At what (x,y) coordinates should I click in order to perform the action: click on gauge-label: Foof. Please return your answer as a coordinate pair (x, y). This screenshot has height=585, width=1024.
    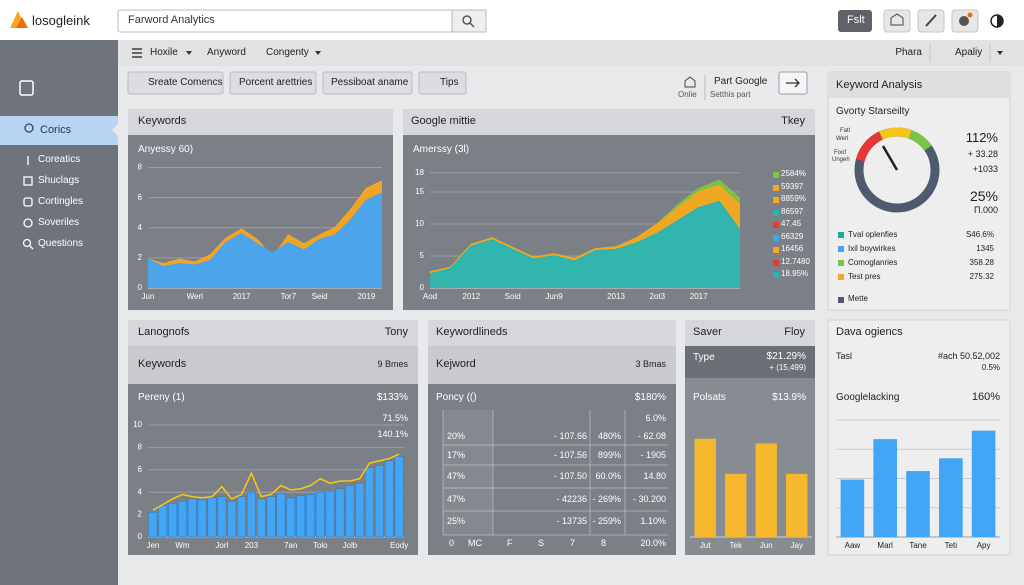
    Looking at the image, I should click on (840, 153).